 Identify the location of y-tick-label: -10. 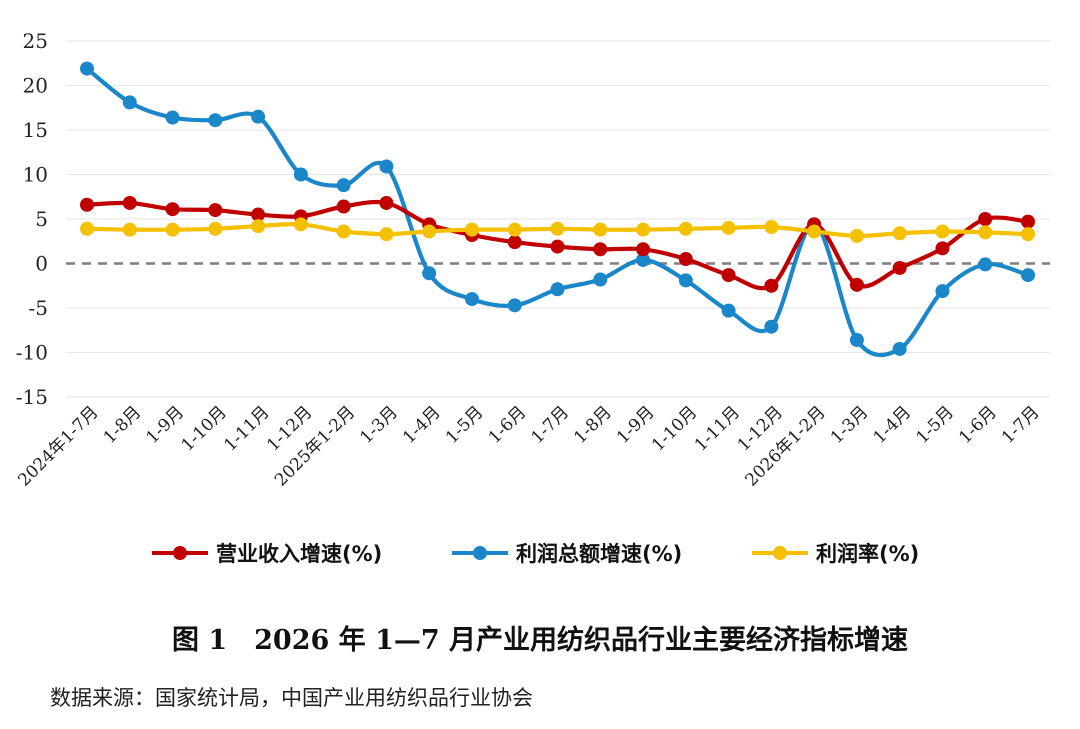
(32, 353).